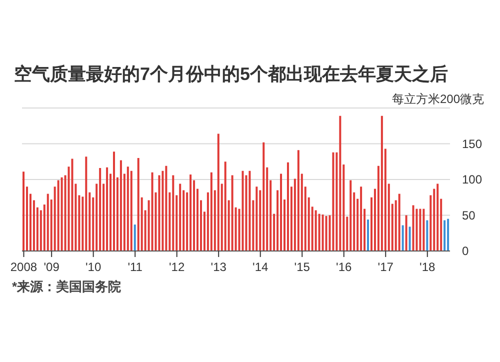 Image resolution: width=500 pixels, height=362 pixels. Describe the element at coordinates (465, 251) in the screenshot. I see `y-tick-label: 0` at that location.